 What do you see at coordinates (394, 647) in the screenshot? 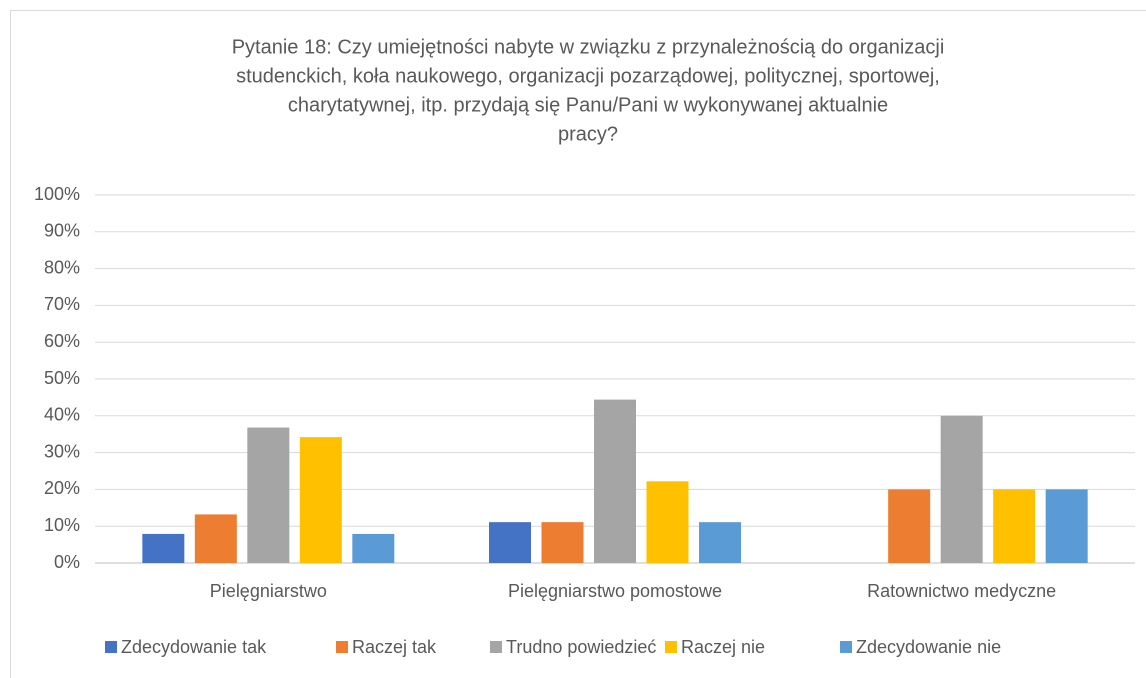
I see `legend-label: Raczej tak` at bounding box center [394, 647].